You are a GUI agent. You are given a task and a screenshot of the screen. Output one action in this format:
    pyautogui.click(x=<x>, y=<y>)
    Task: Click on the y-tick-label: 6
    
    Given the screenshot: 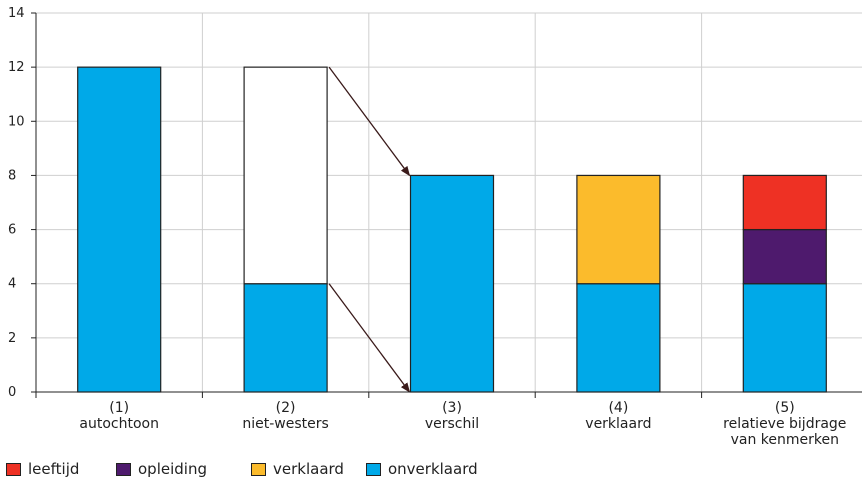 What is the action you would take?
    pyautogui.click(x=12, y=230)
    